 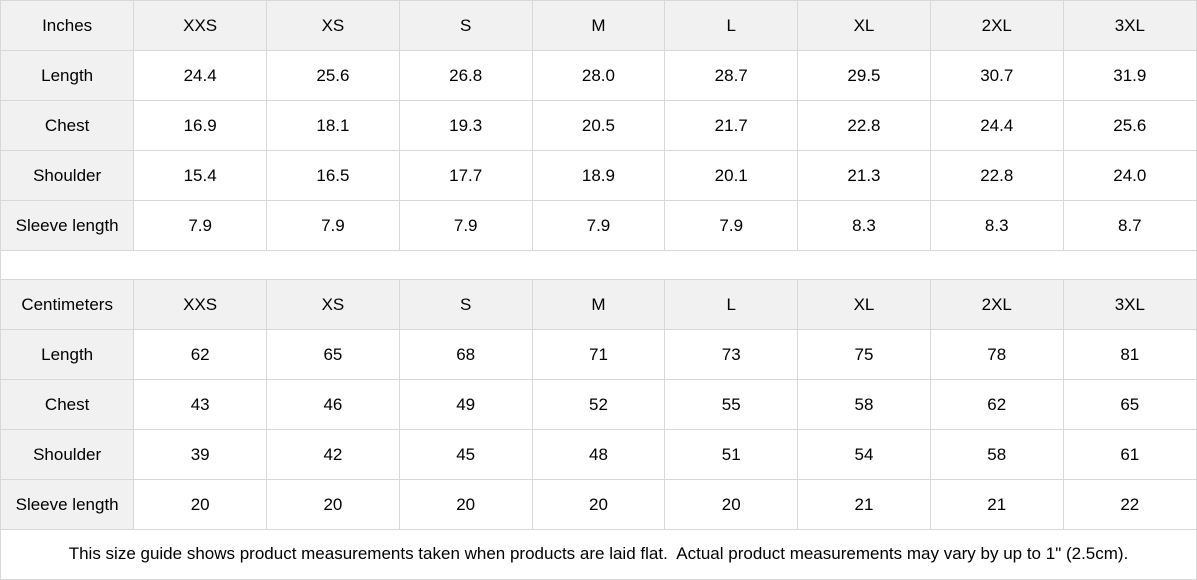 What do you see at coordinates (465, 125) in the screenshot?
I see `value-cell: 19.3` at bounding box center [465, 125].